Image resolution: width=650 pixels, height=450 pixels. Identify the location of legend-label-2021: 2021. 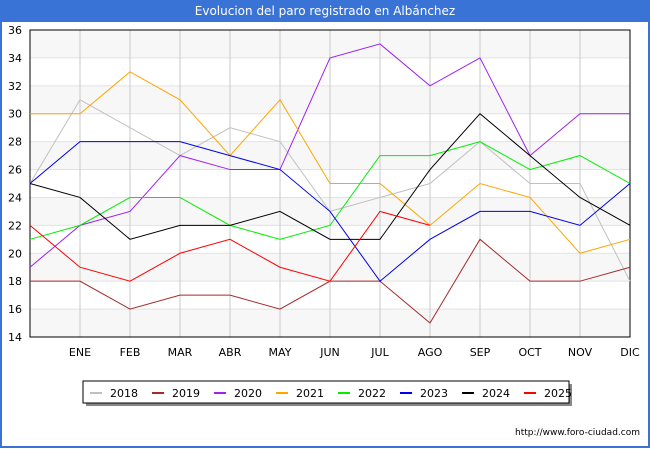
(310, 393).